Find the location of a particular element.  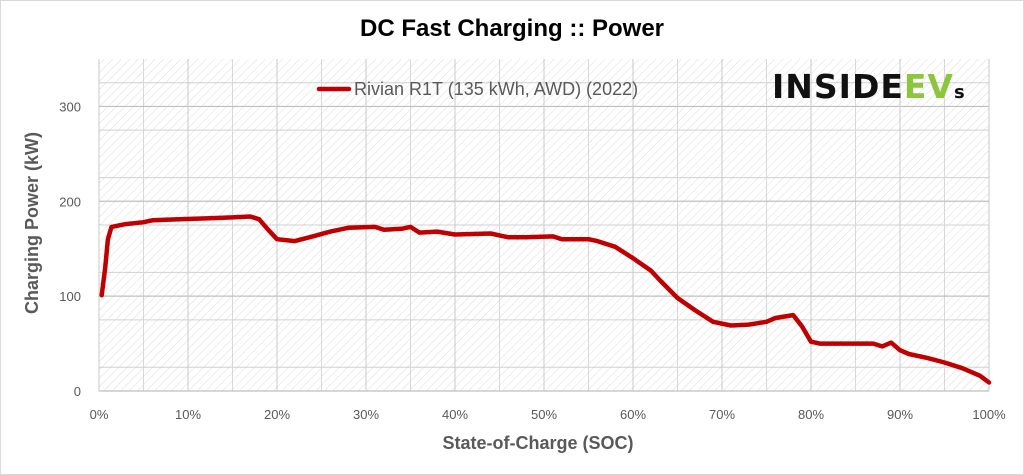

chart-title: DC Fast Charging :: Power is located at coordinates (512, 28).